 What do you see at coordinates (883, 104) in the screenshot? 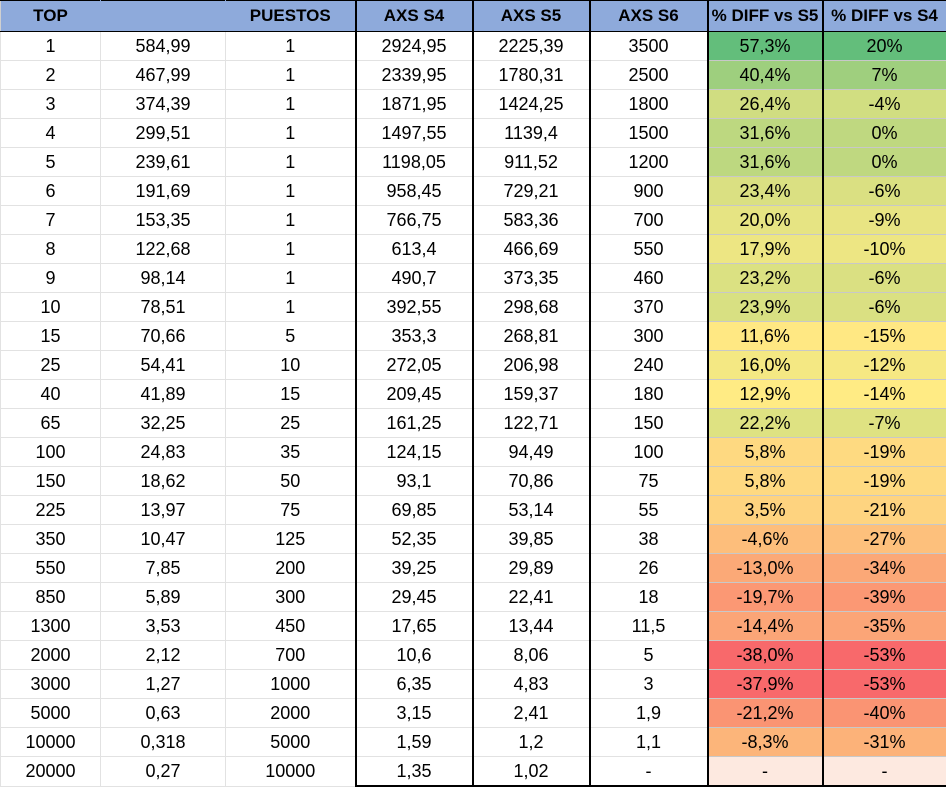
I see `cell-diff-vs-s4: -4%` at bounding box center [883, 104].